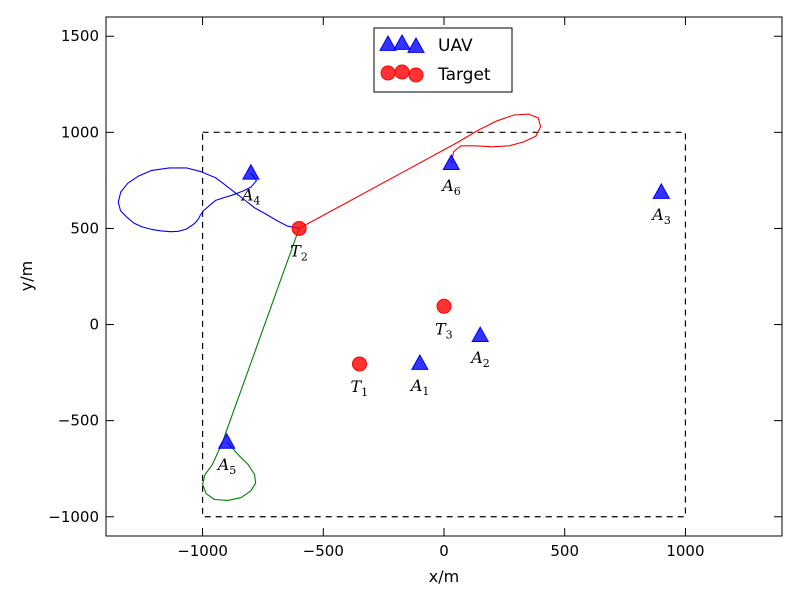 This screenshot has height=600, width=800. I want to click on target-label-2: T2, so click(299, 252).